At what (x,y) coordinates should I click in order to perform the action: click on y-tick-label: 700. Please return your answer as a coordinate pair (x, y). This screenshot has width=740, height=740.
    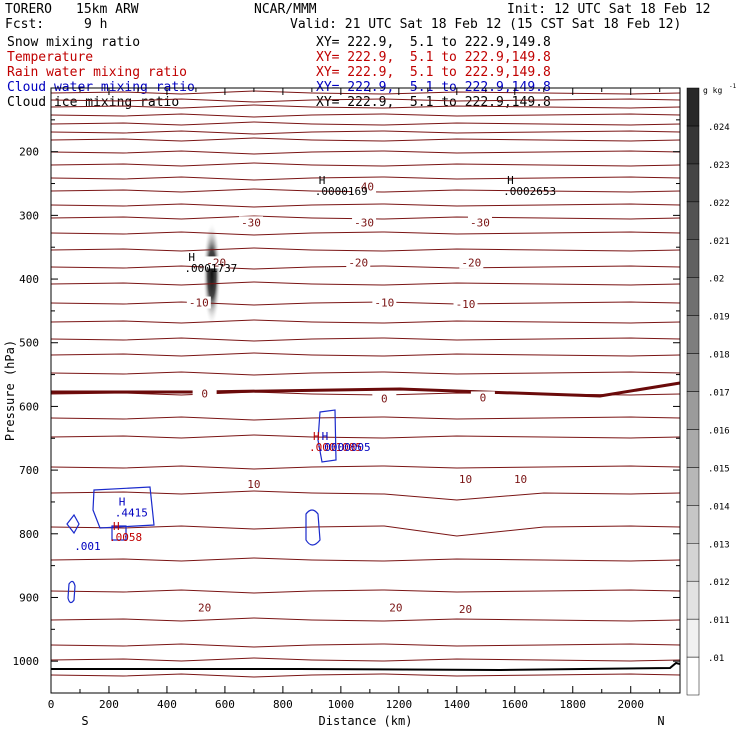
    Looking at the image, I should click on (29, 470).